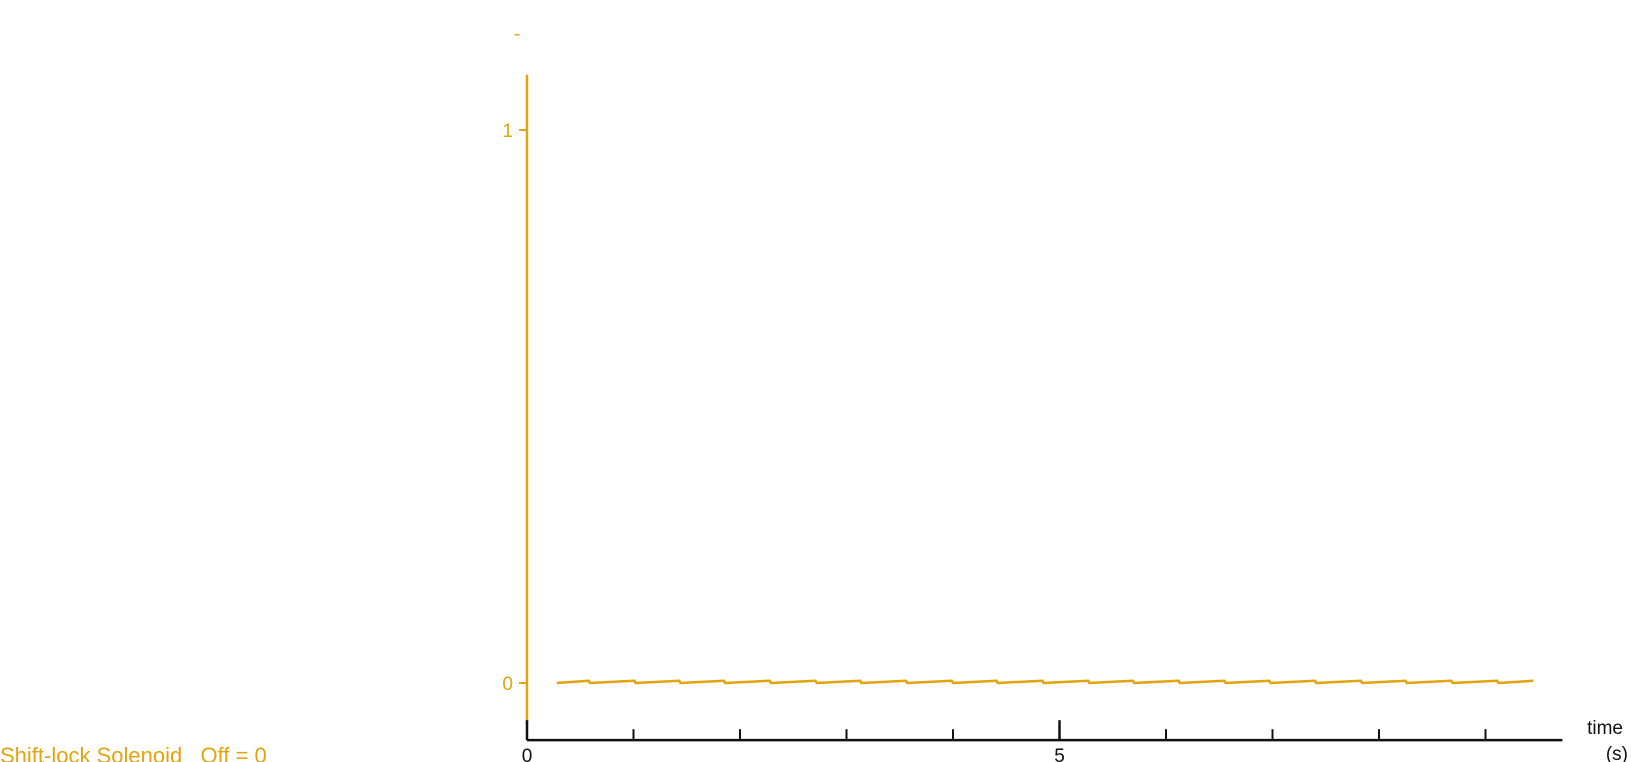 The height and width of the screenshot is (762, 1631). Describe the element at coordinates (507, 131) in the screenshot. I see `y-tick-label-1: 1` at that location.